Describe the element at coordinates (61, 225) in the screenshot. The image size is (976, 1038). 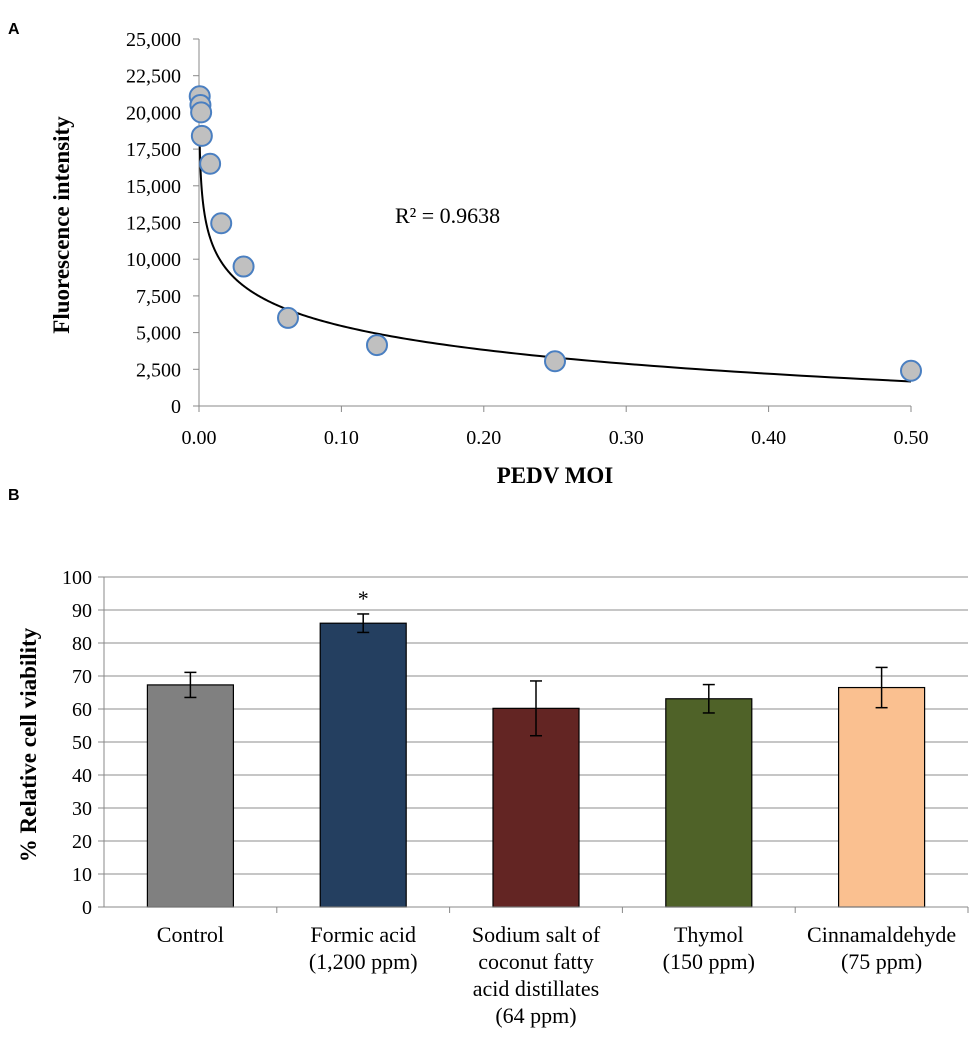
I see `y-axis-title: Fluorescence intensity` at that location.